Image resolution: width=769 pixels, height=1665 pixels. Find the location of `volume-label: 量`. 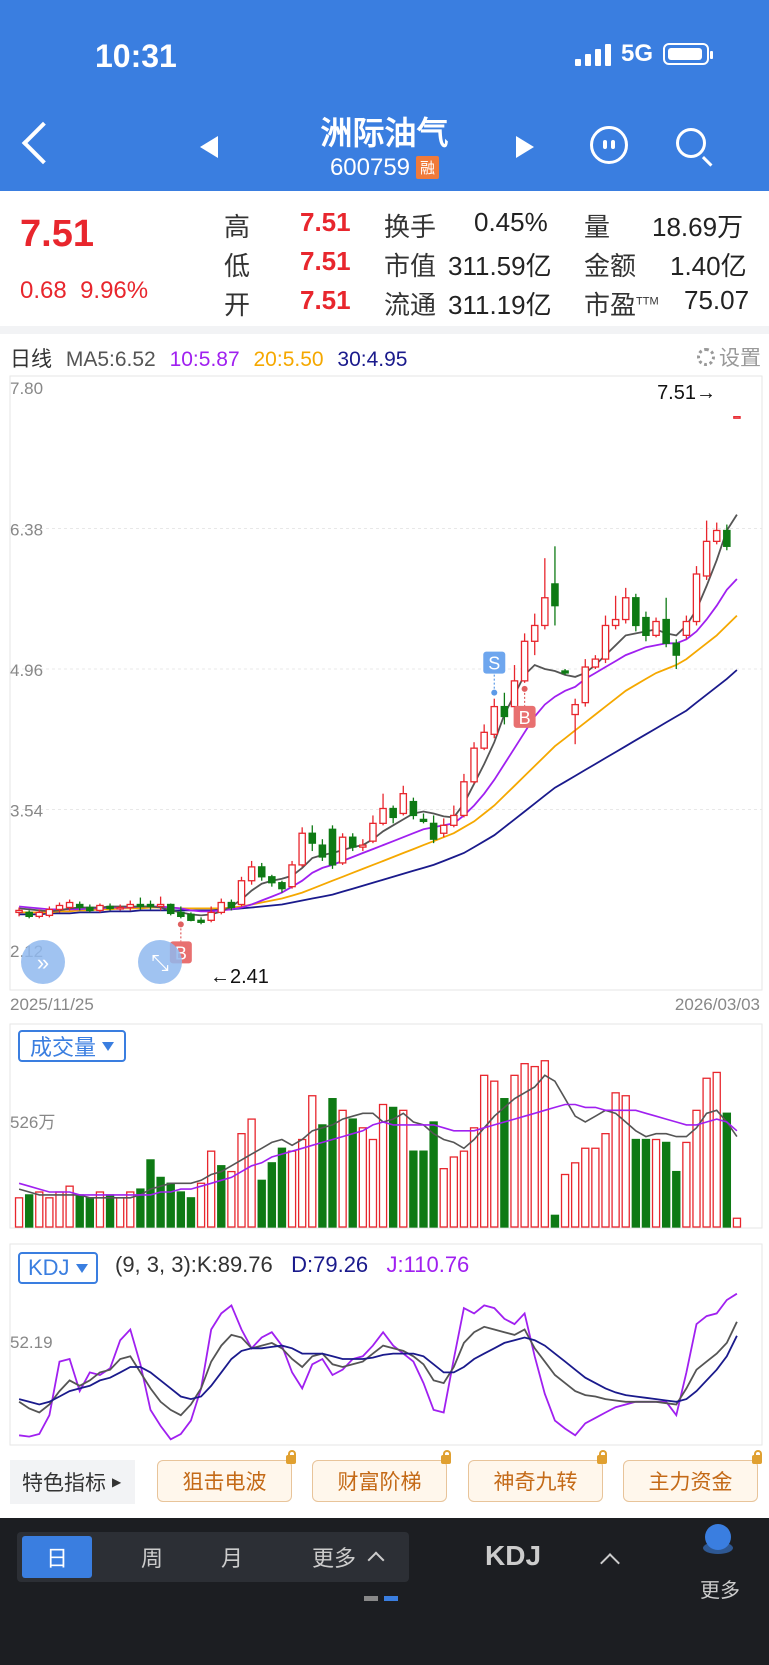

volume-label: 量 is located at coordinates (597, 227).